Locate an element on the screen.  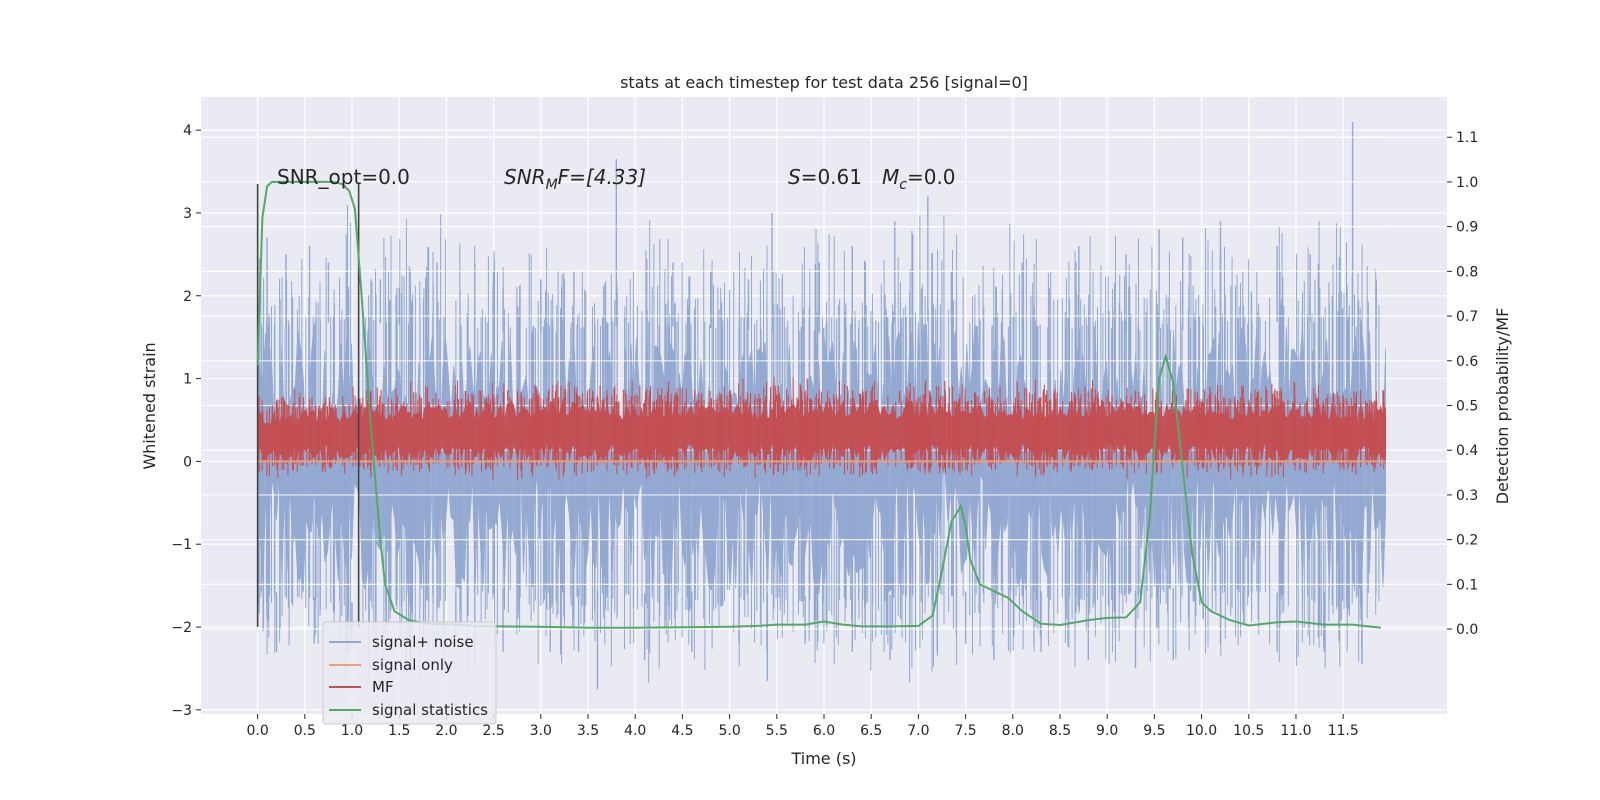
annotation-snr-mf-symbol: SNR is located at coordinates (525, 177).